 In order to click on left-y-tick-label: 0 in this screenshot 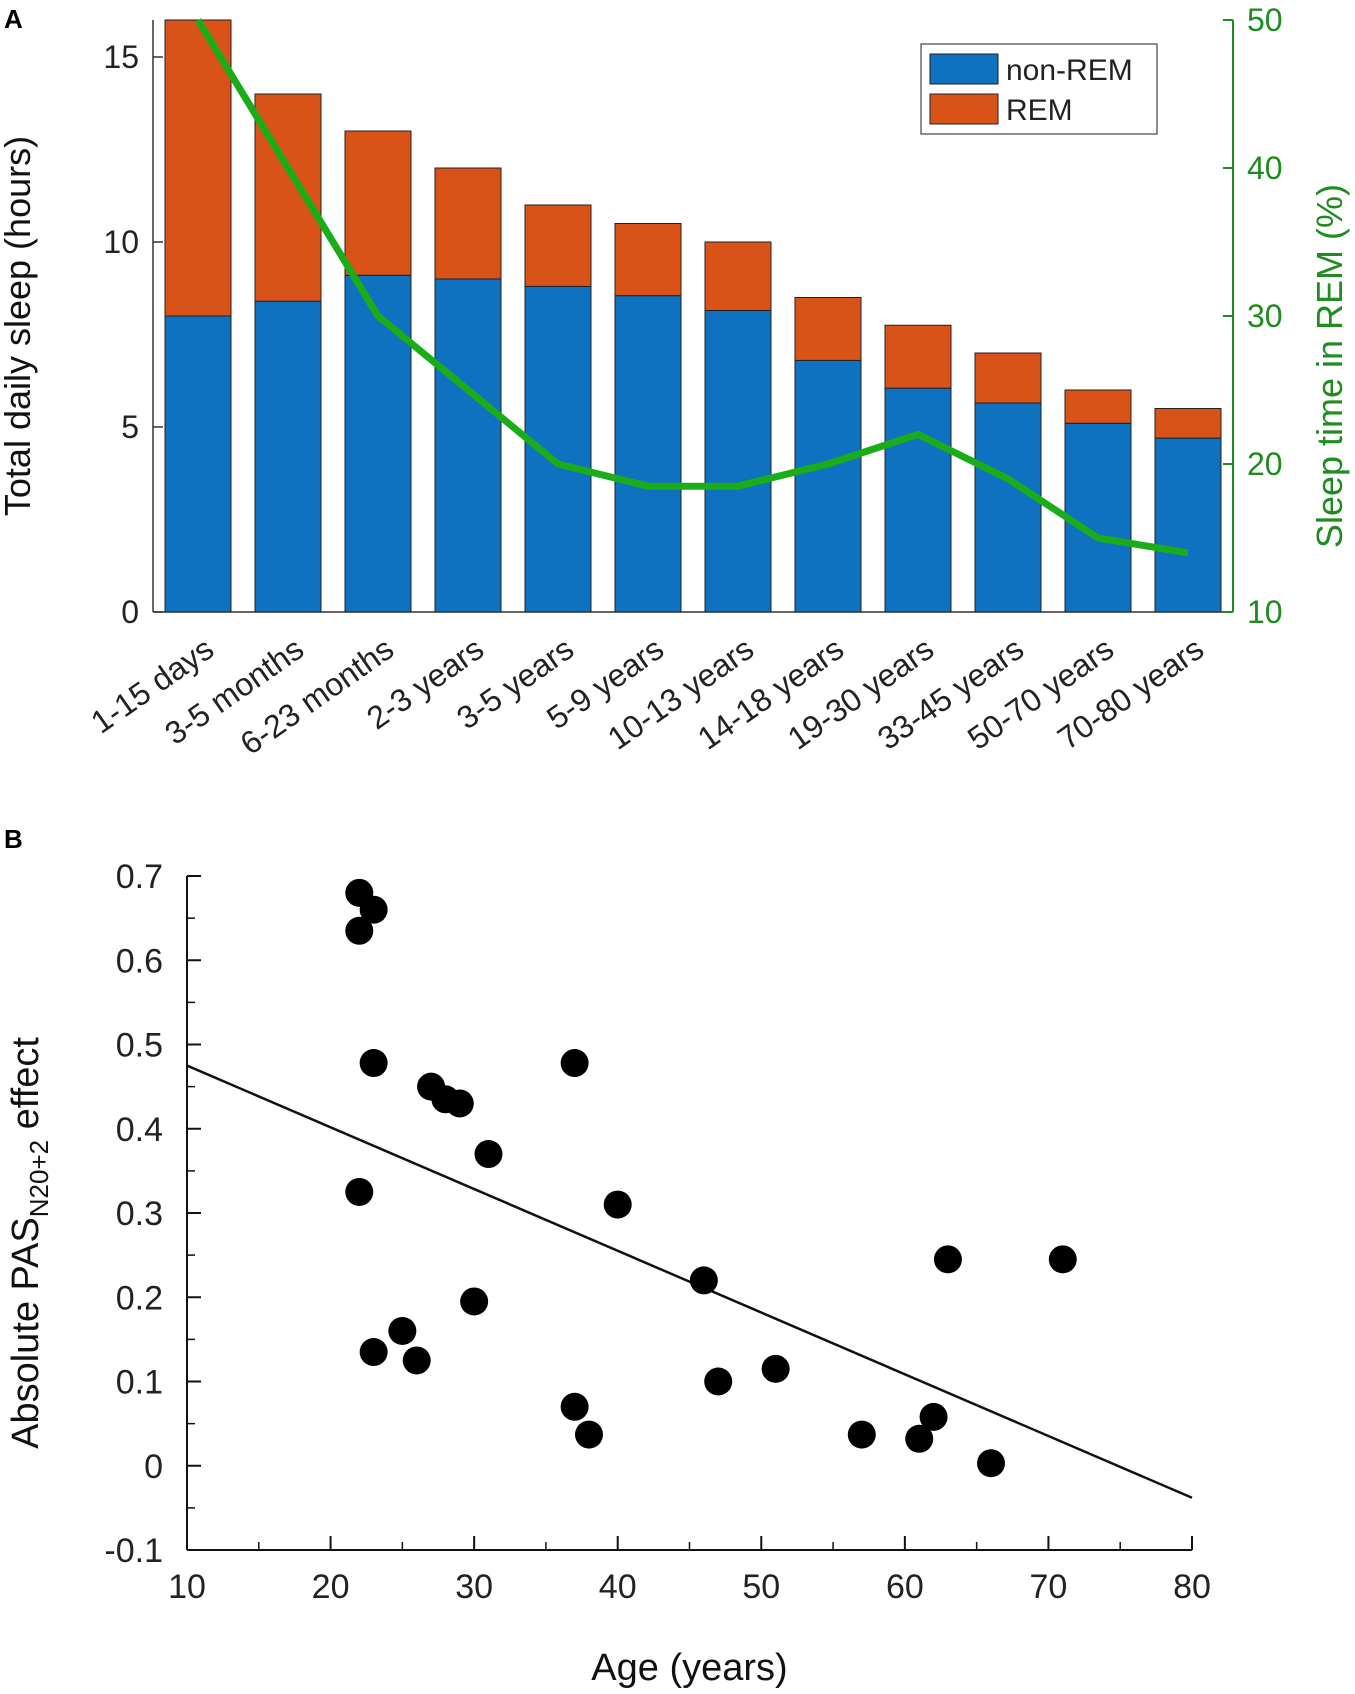, I will do `click(130, 612)`.